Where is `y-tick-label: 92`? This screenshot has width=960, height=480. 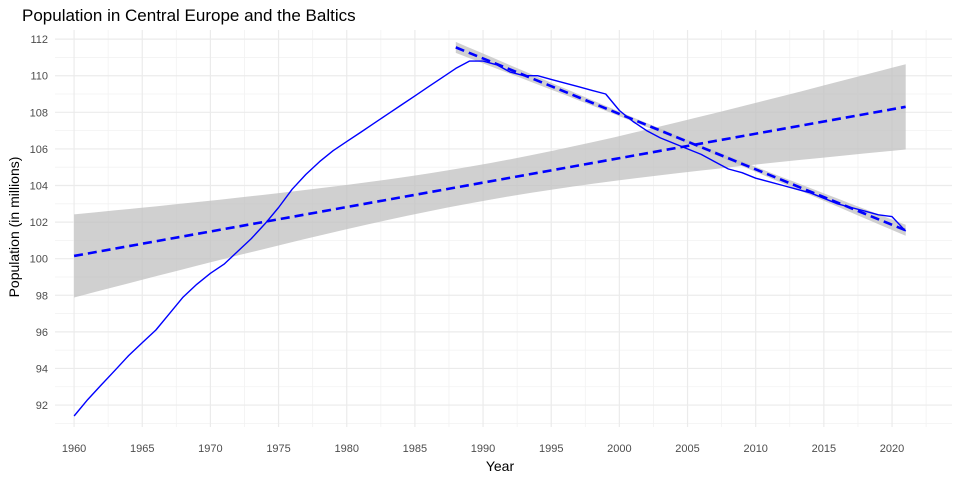
y-tick-label: 92 is located at coordinates (42, 406).